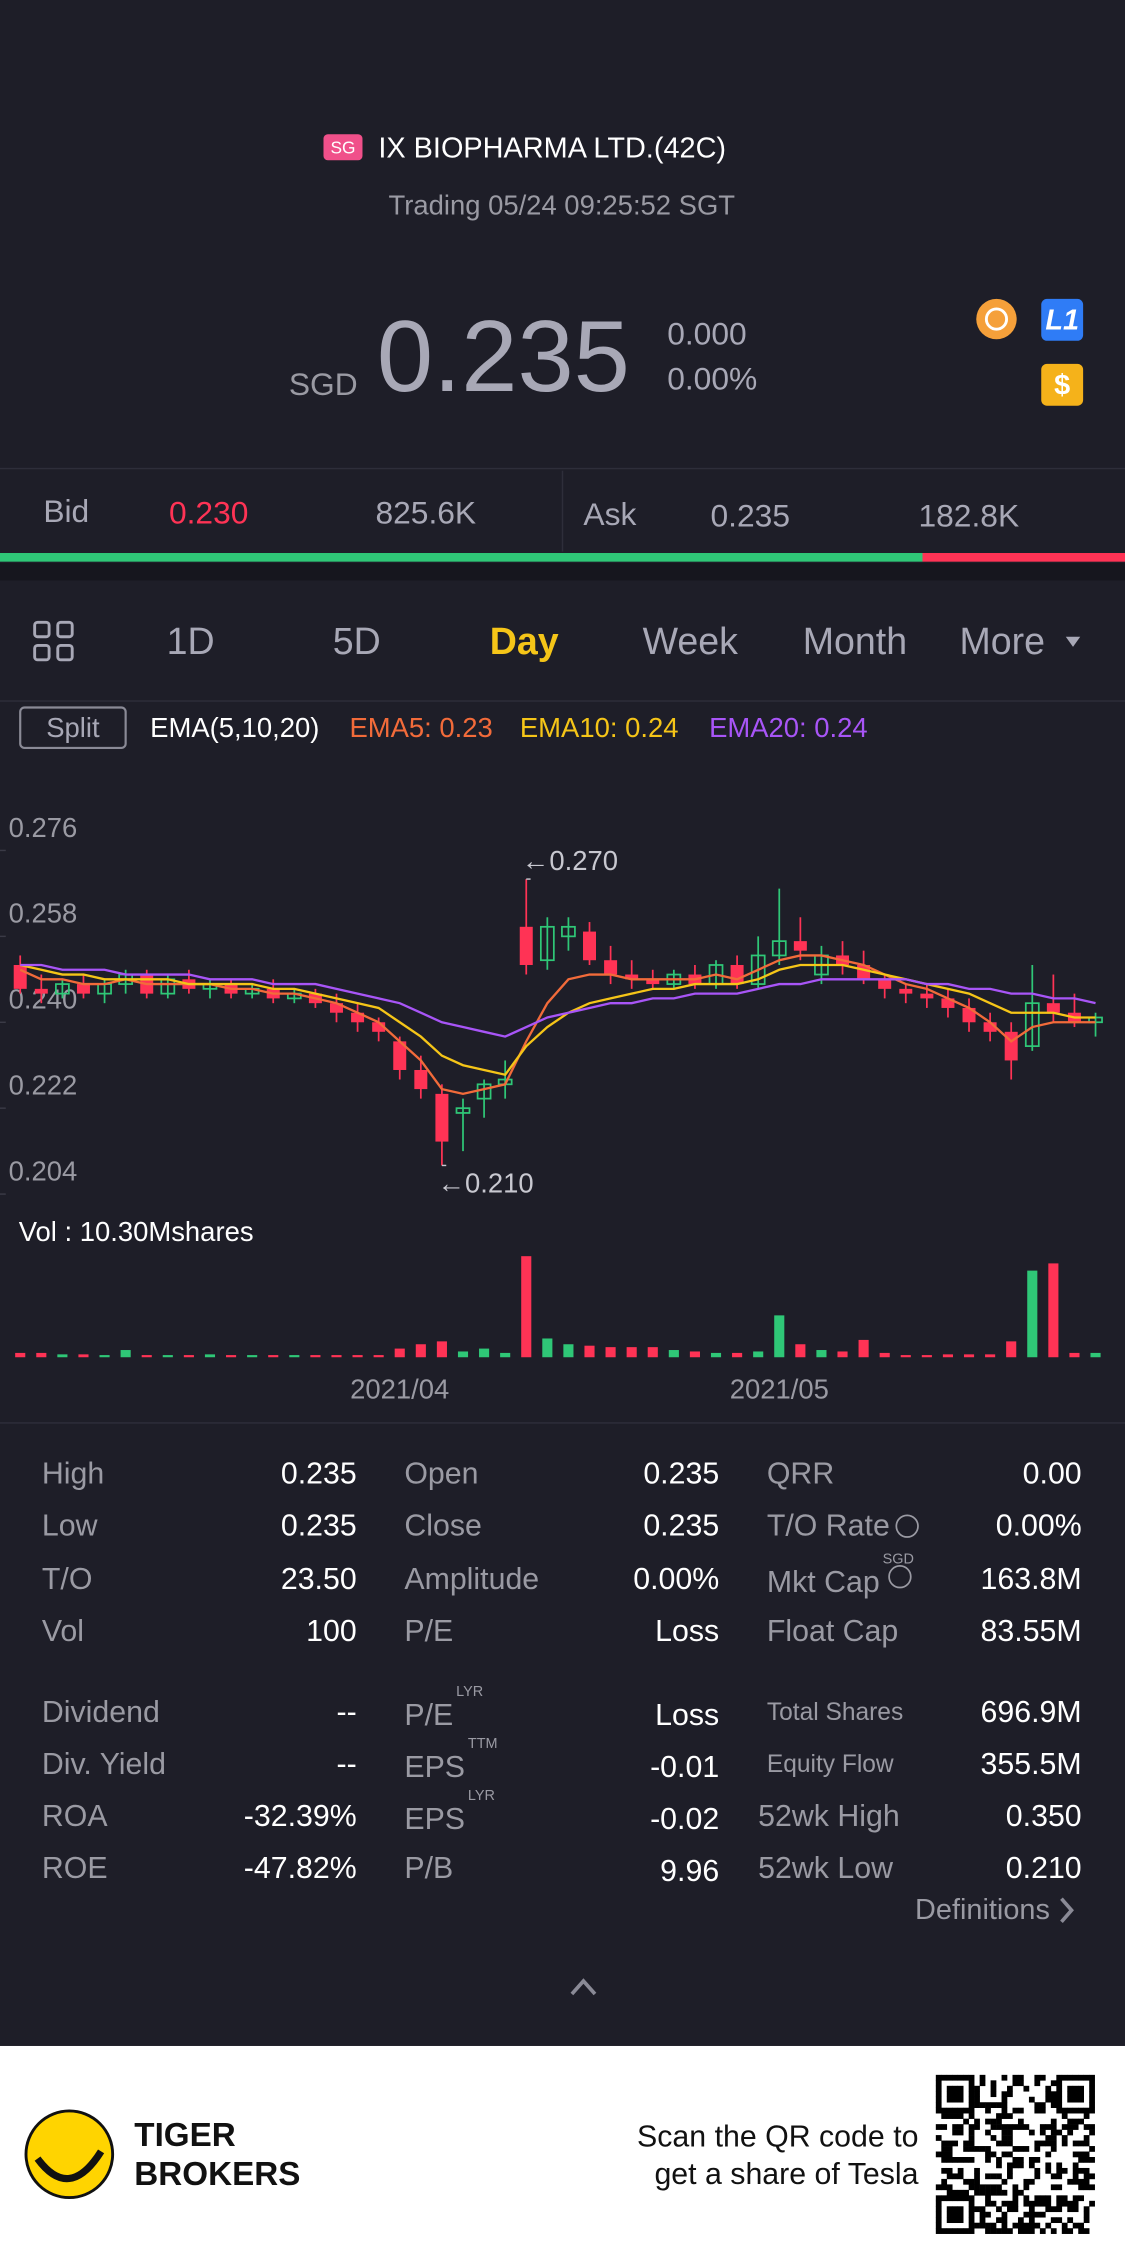  I want to click on currency-badge, so click(1062, 384).